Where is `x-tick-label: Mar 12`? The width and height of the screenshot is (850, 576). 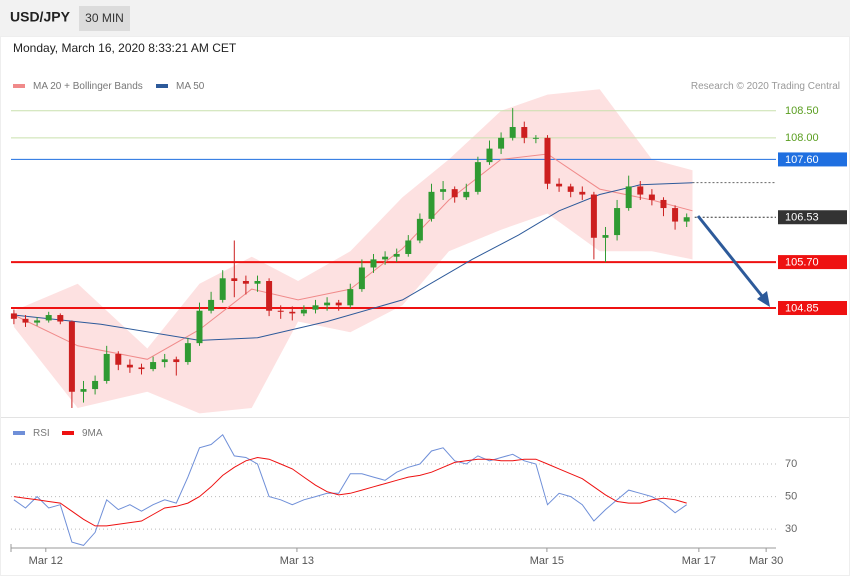
x-tick-label: Mar 12 is located at coordinates (46, 561).